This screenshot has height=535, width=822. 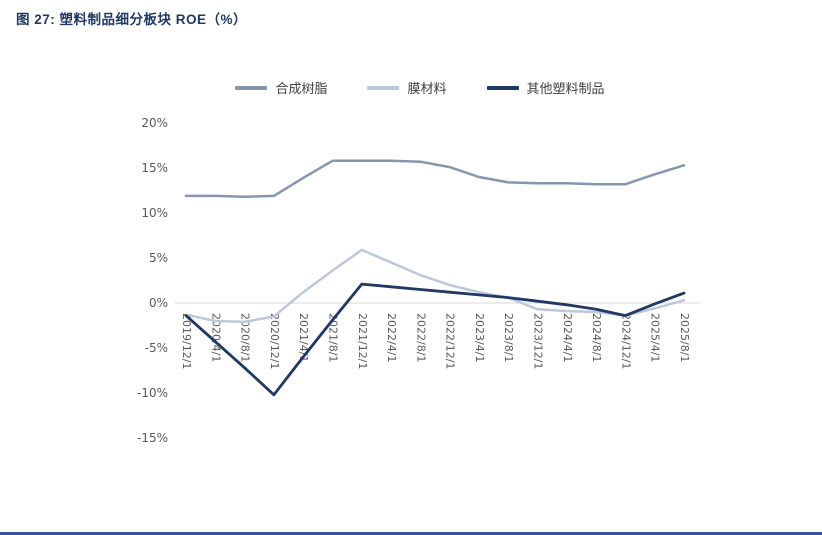 I want to click on chart-legend: 合成树脂 膜材料 其他塑料制品, so click(x=420, y=87).